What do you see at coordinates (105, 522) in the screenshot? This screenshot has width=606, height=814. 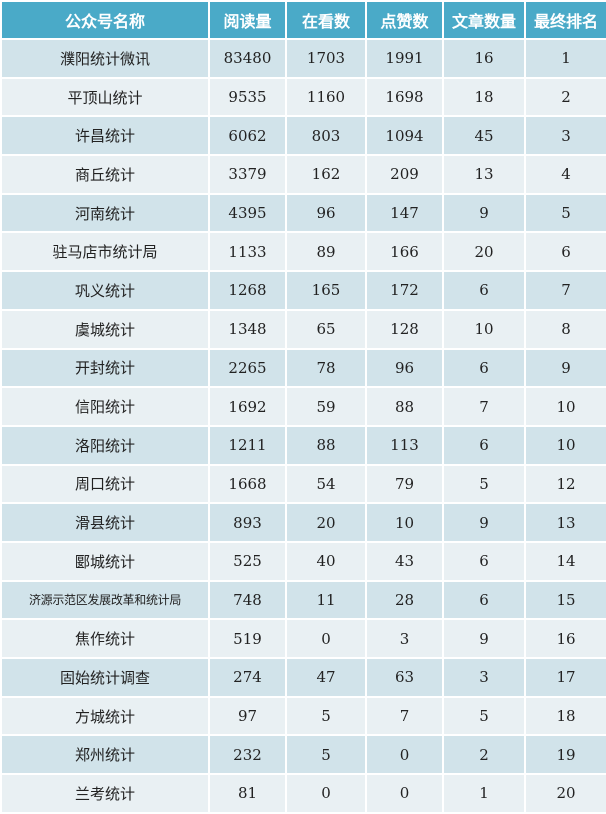 I see `account-name-cell: 滑县统计` at bounding box center [105, 522].